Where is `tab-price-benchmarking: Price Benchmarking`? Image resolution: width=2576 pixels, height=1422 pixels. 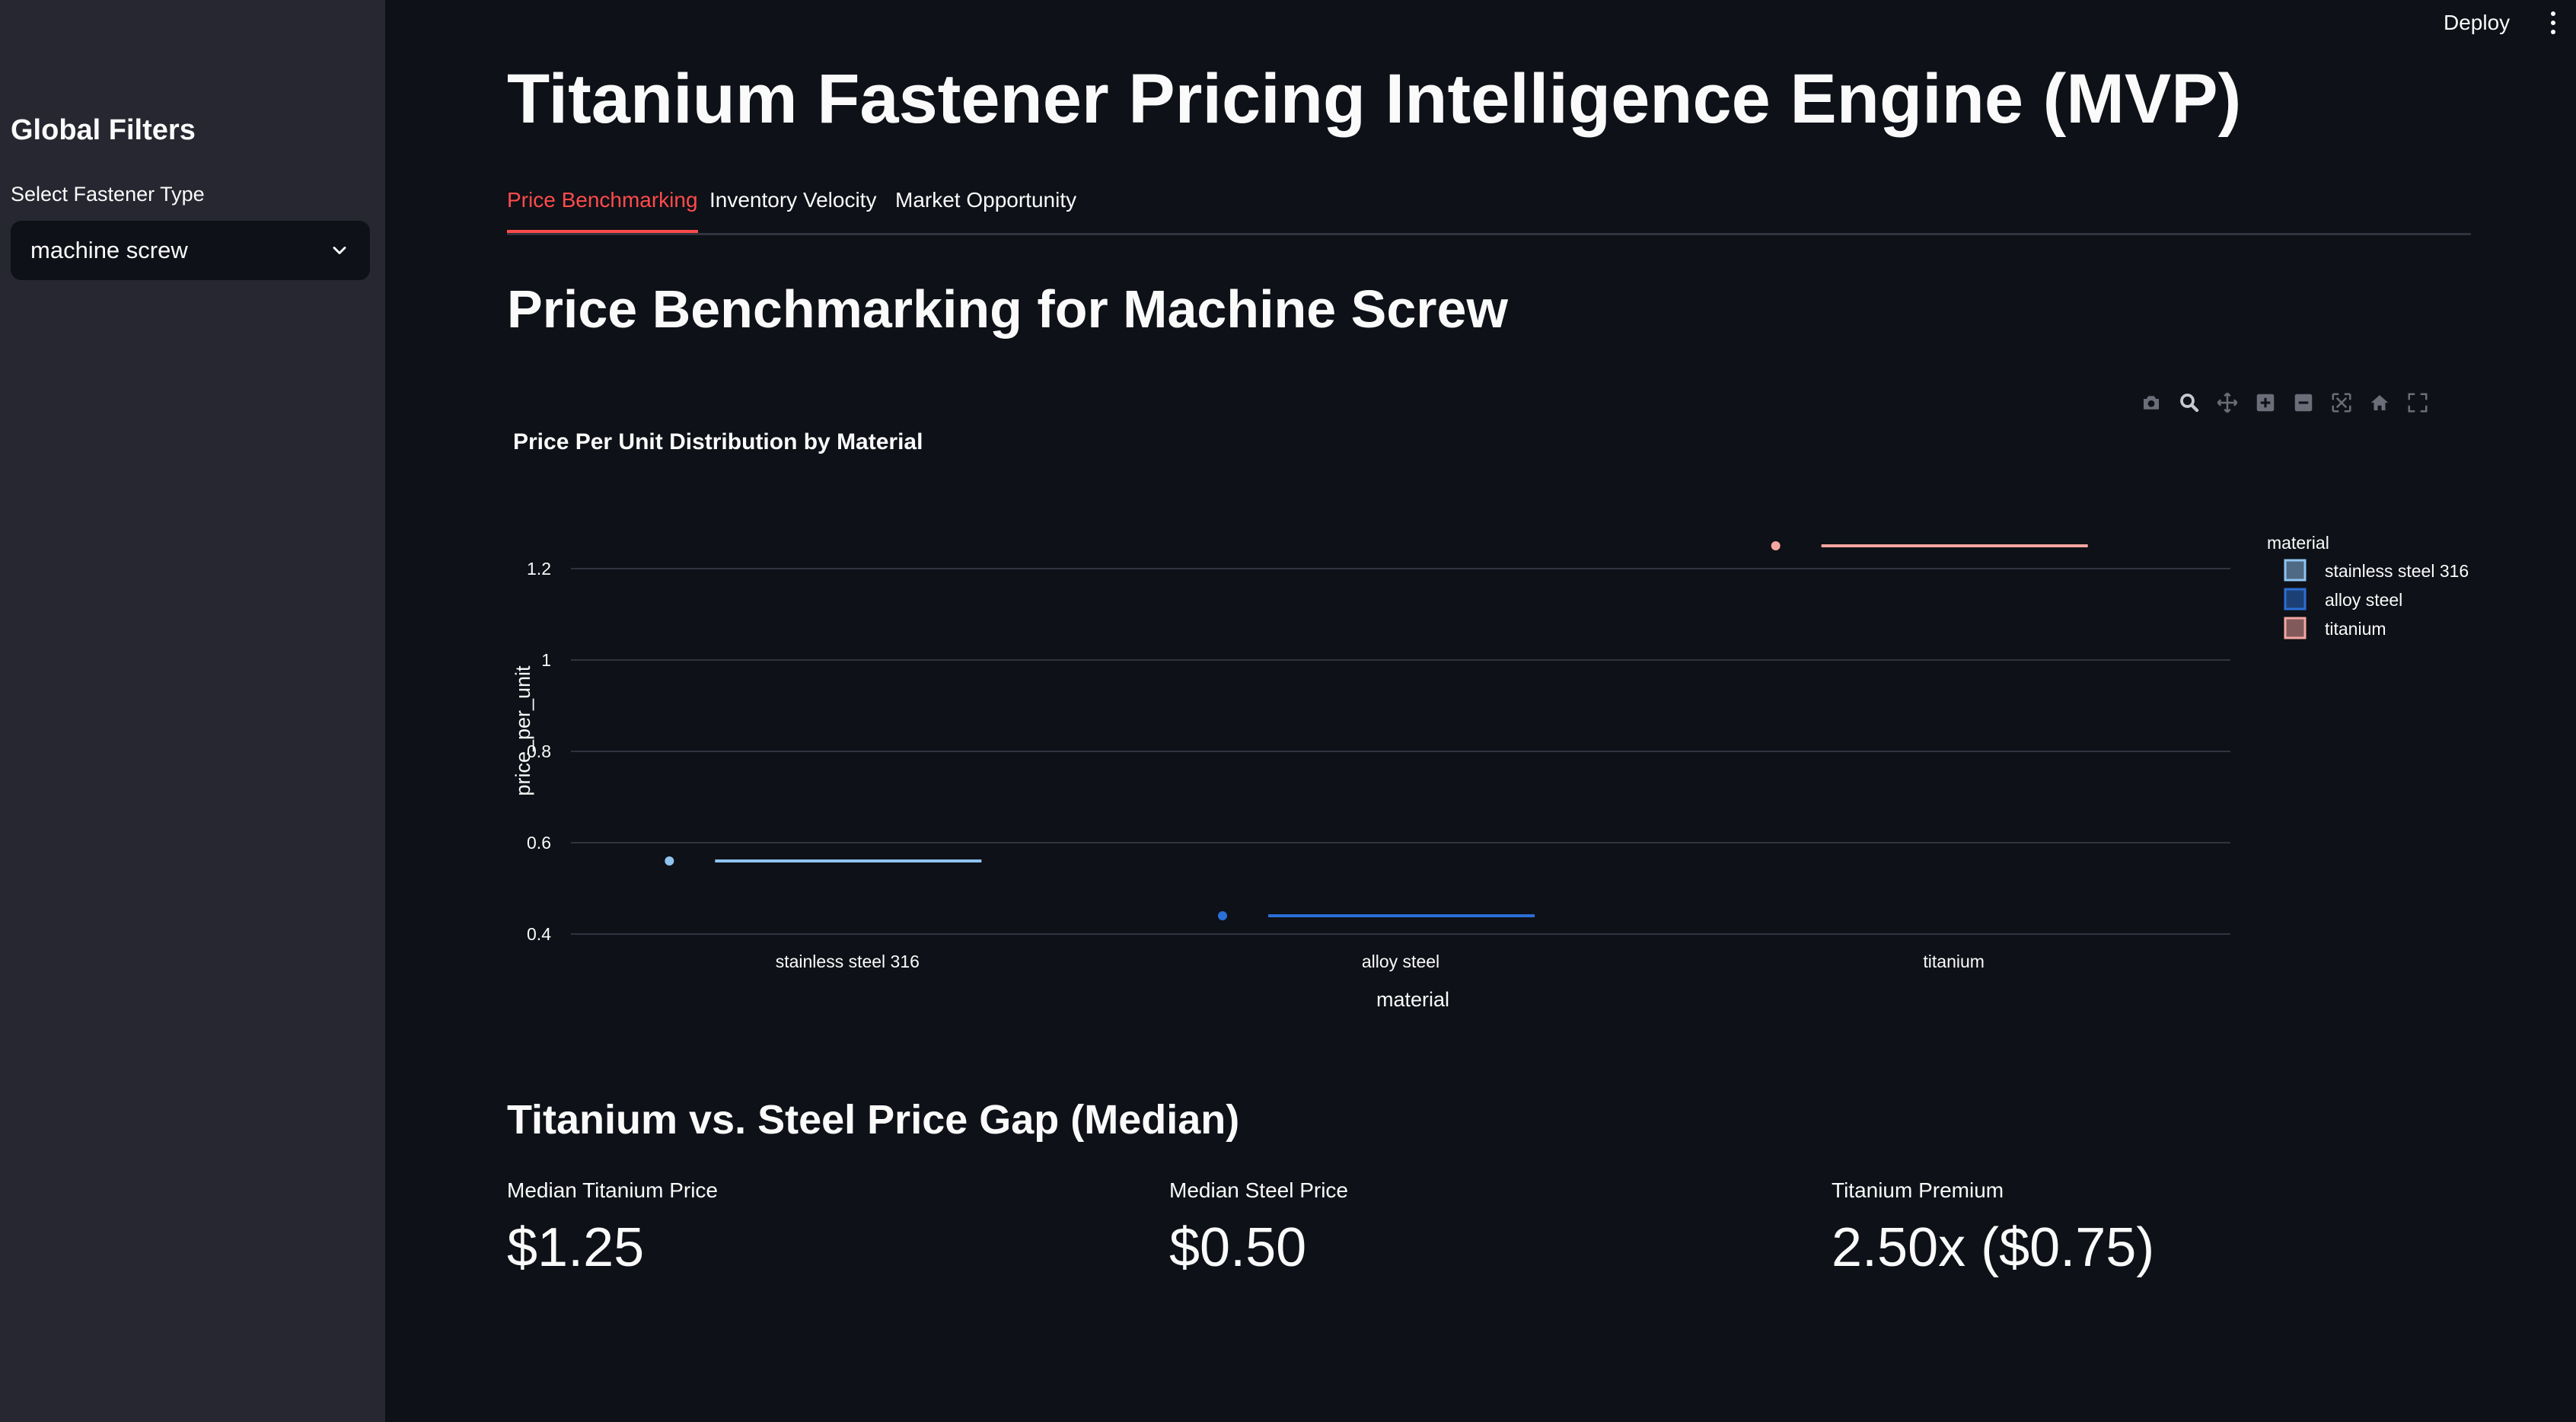 tab-price-benchmarking: Price Benchmarking is located at coordinates (602, 208).